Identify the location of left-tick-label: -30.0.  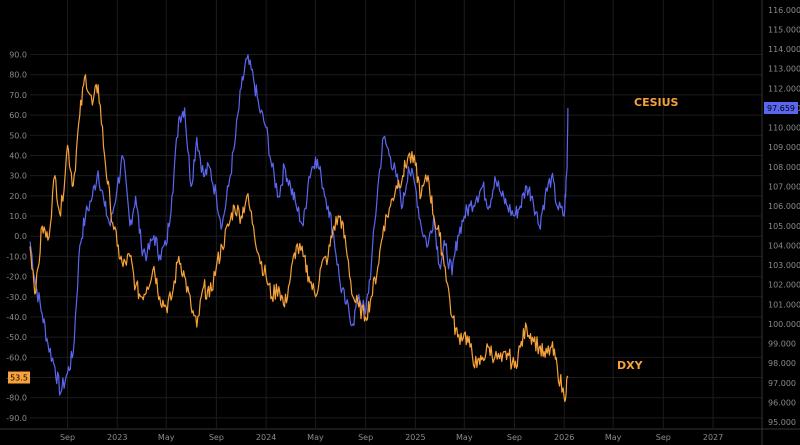
(16, 297).